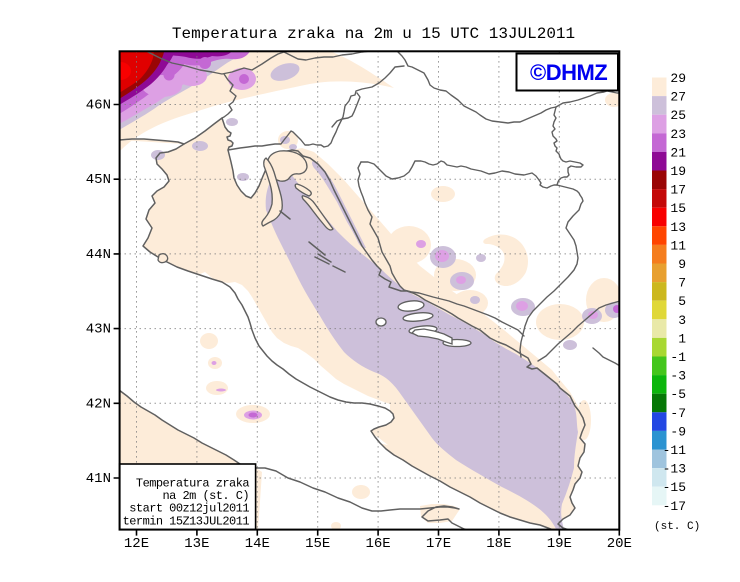 This screenshot has width=740, height=582. I want to click on svg-text: 15E, so click(317, 544).